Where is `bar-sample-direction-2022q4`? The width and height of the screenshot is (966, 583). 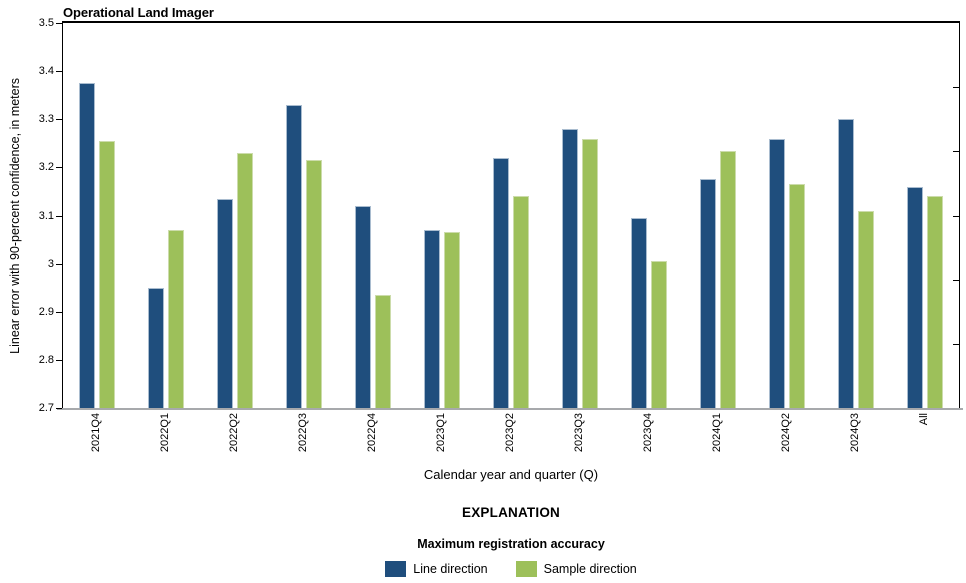
bar-sample-direction-2022q4 is located at coordinates (383, 351).